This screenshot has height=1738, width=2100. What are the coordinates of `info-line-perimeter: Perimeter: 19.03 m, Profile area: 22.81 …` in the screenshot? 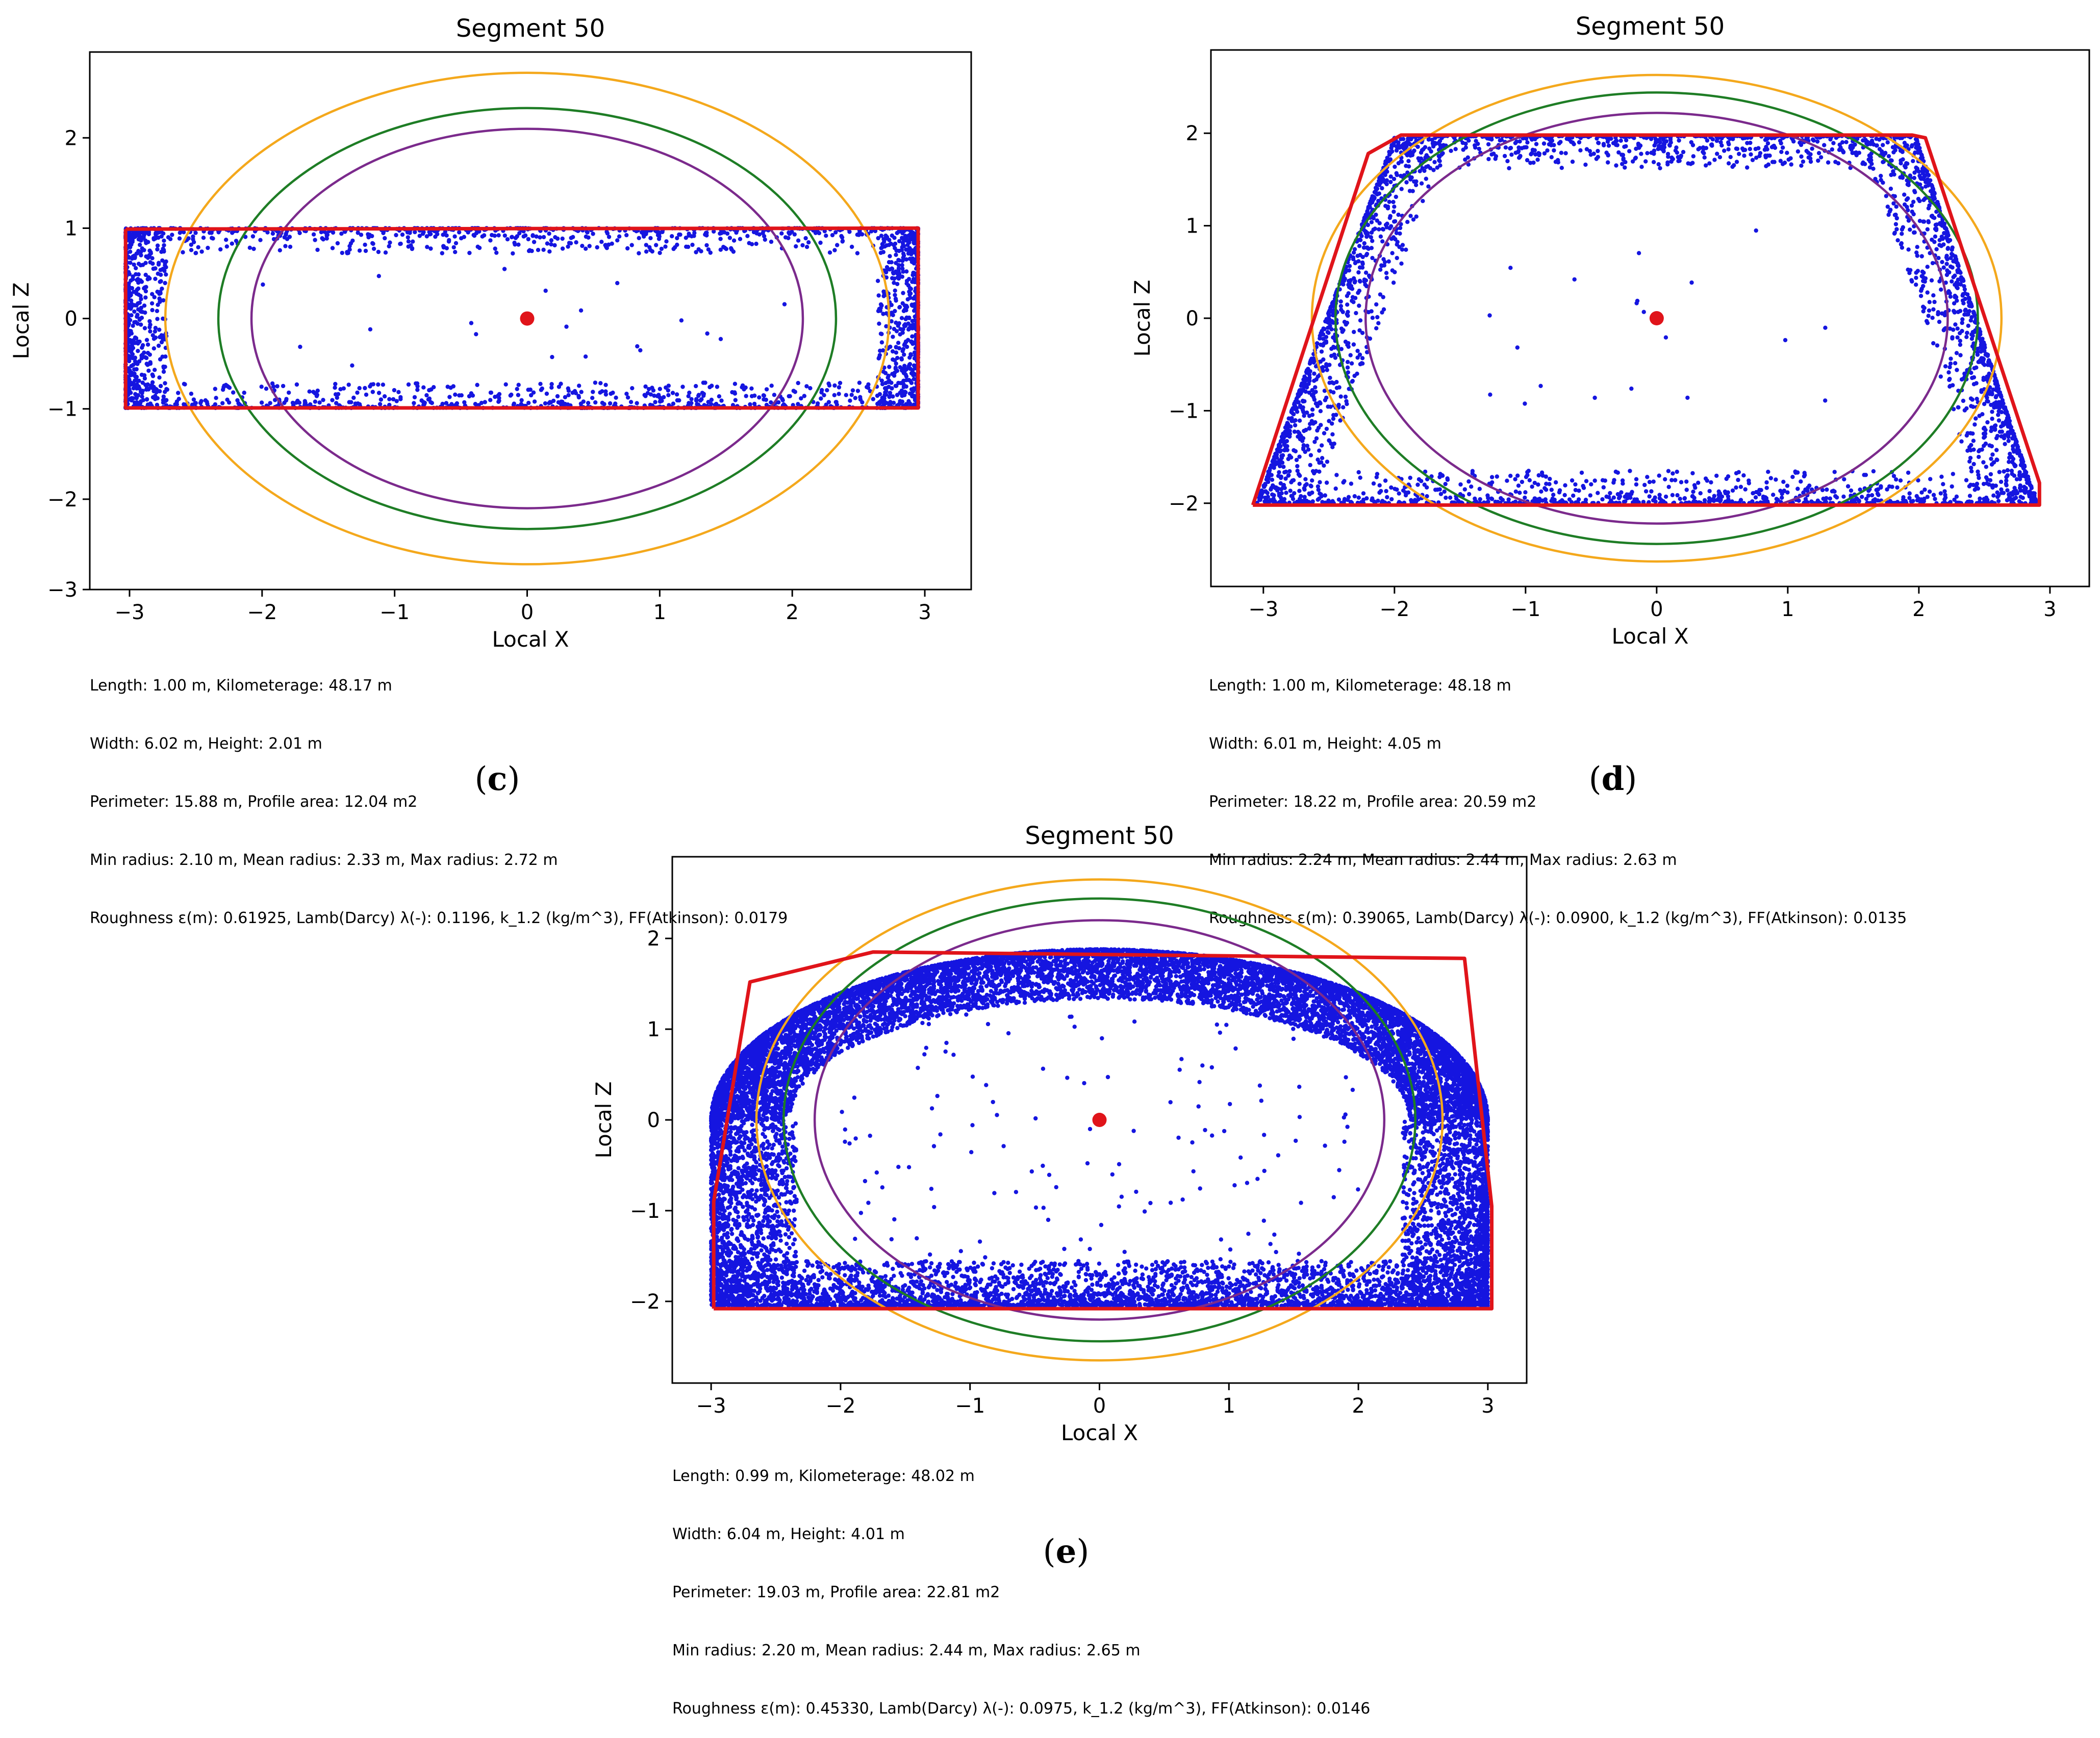 It's located at (836, 1592).